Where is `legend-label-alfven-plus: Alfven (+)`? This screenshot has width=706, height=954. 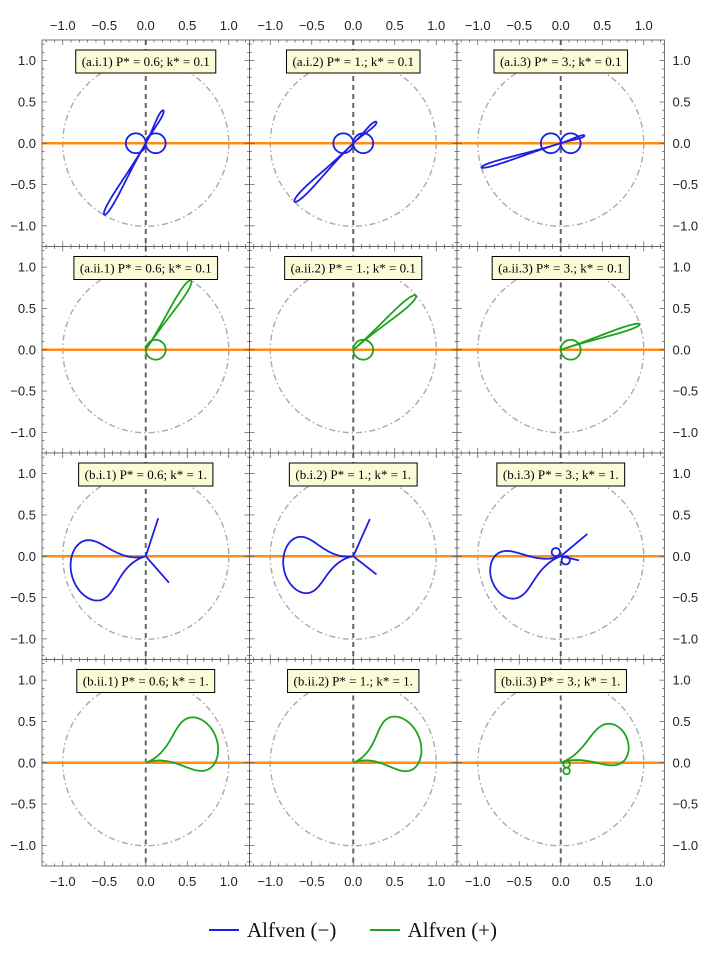 legend-label-alfven-plus: Alfven (+) is located at coordinates (452, 929).